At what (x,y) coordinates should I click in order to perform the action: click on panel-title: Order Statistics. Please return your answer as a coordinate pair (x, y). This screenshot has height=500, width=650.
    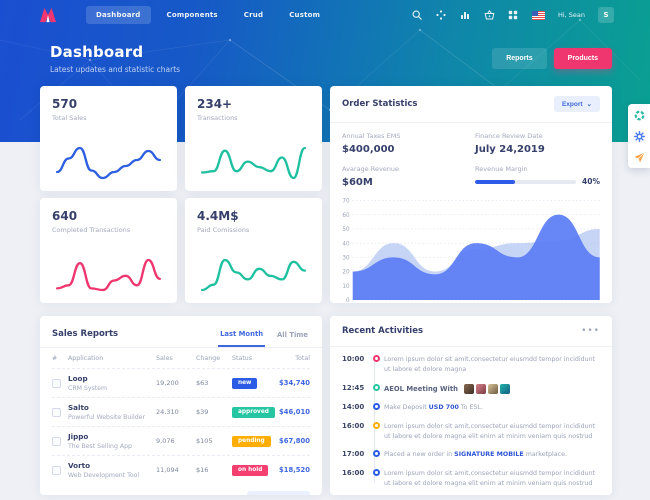
    Looking at the image, I should click on (380, 104).